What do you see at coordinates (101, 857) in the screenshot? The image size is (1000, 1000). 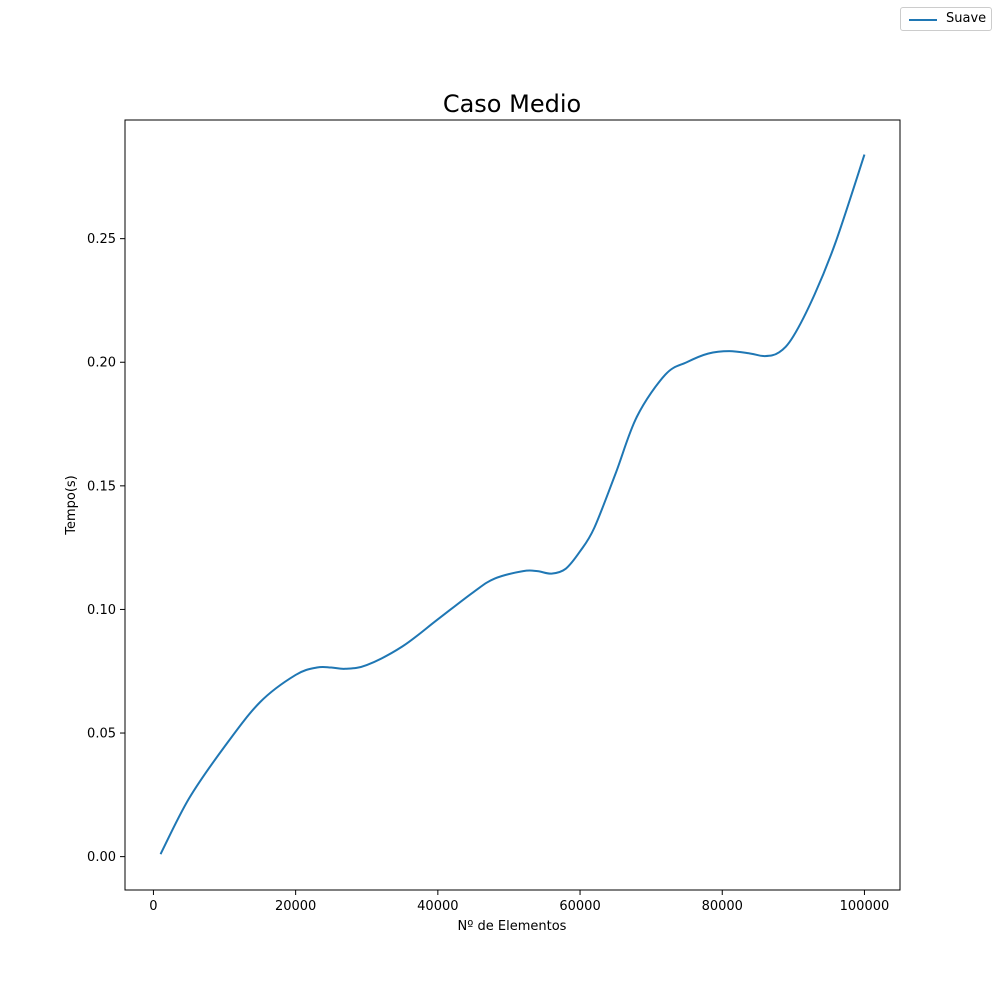 I see `y-tick-label: 0.00` at bounding box center [101, 857].